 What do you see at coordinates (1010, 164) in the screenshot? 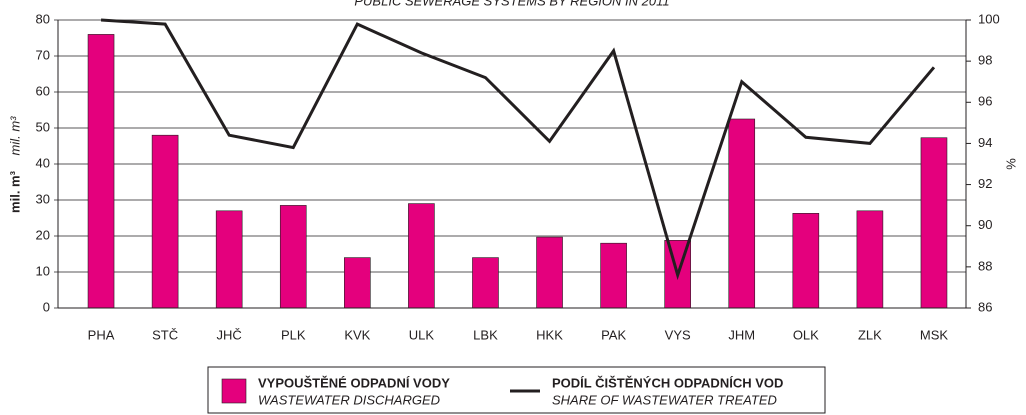
I see `y2-axis-label: %` at bounding box center [1010, 164].